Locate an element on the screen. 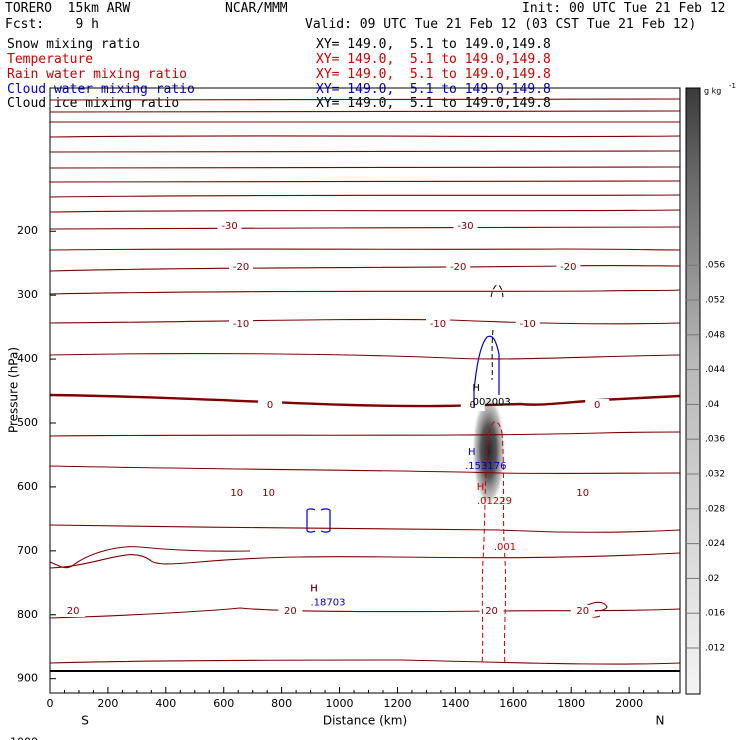 The image size is (740, 740). cloud-water-max-marker: H is located at coordinates (472, 452).